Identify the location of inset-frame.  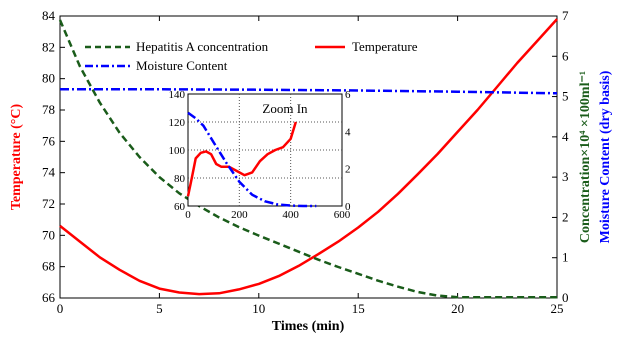
(265, 150).